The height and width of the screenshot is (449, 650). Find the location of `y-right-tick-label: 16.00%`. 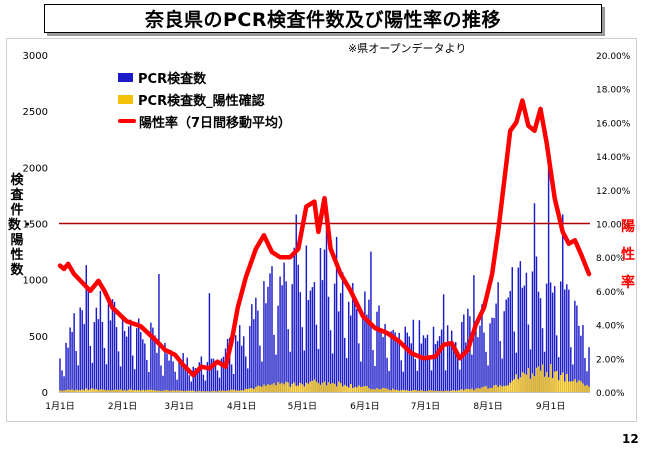

y-right-tick-label: 16.00% is located at coordinates (613, 124).